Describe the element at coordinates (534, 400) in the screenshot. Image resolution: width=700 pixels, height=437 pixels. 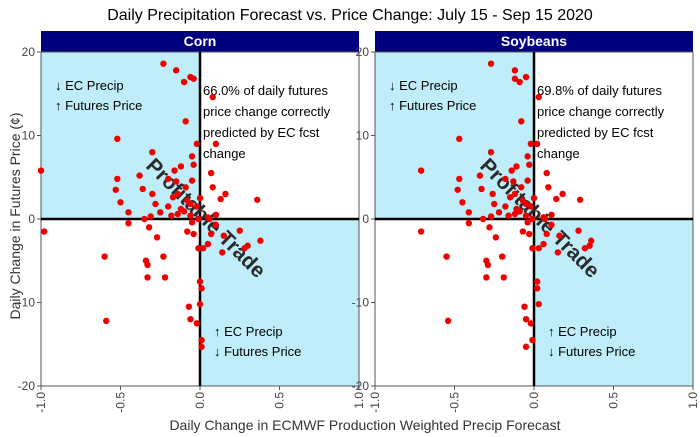
I see `x-tick-label: 0.0` at that location.